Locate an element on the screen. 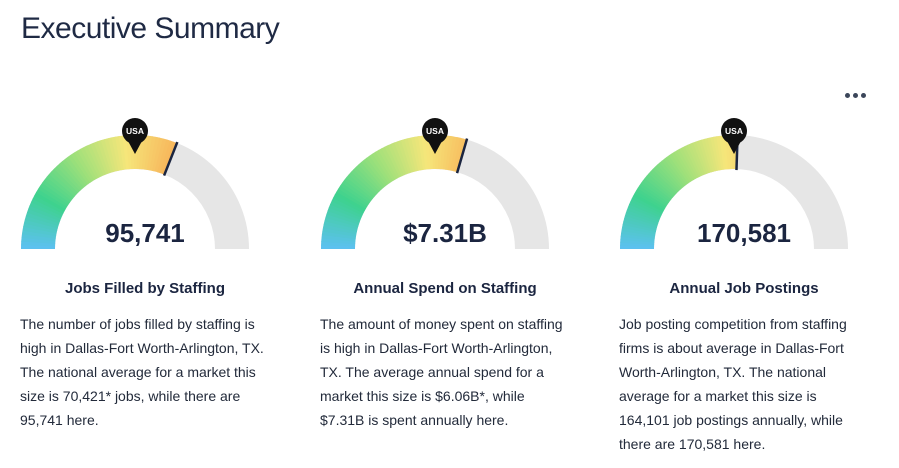 This screenshot has height=468, width=899. card-title: Annual Job Postings is located at coordinates (744, 288).